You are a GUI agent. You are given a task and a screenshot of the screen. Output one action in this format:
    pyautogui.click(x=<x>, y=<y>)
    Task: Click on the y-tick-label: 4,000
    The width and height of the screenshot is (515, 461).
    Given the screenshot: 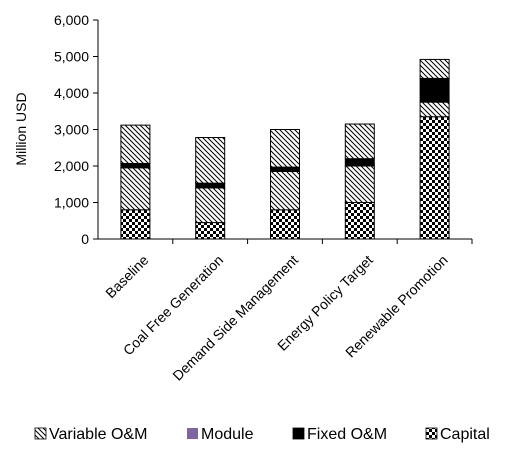 What is the action you would take?
    pyautogui.click(x=71, y=93)
    